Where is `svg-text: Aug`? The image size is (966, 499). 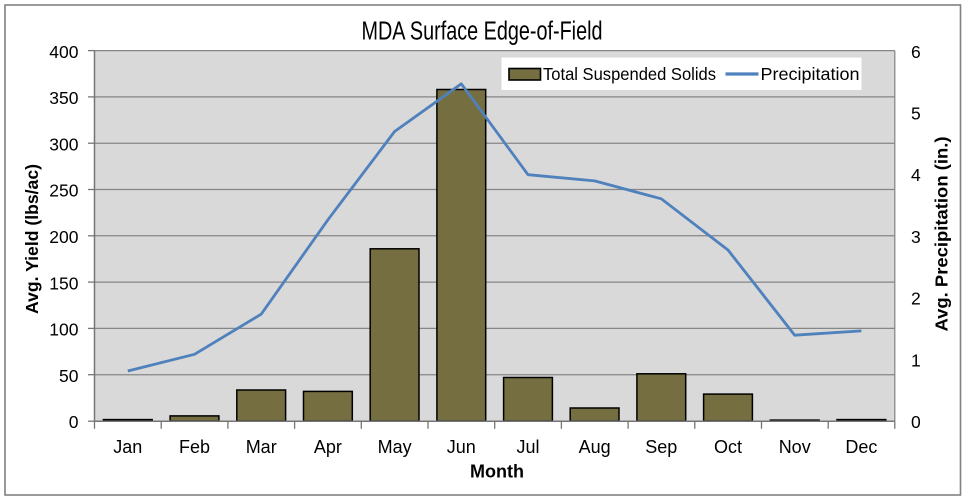
svg-text: Aug is located at coordinates (595, 447).